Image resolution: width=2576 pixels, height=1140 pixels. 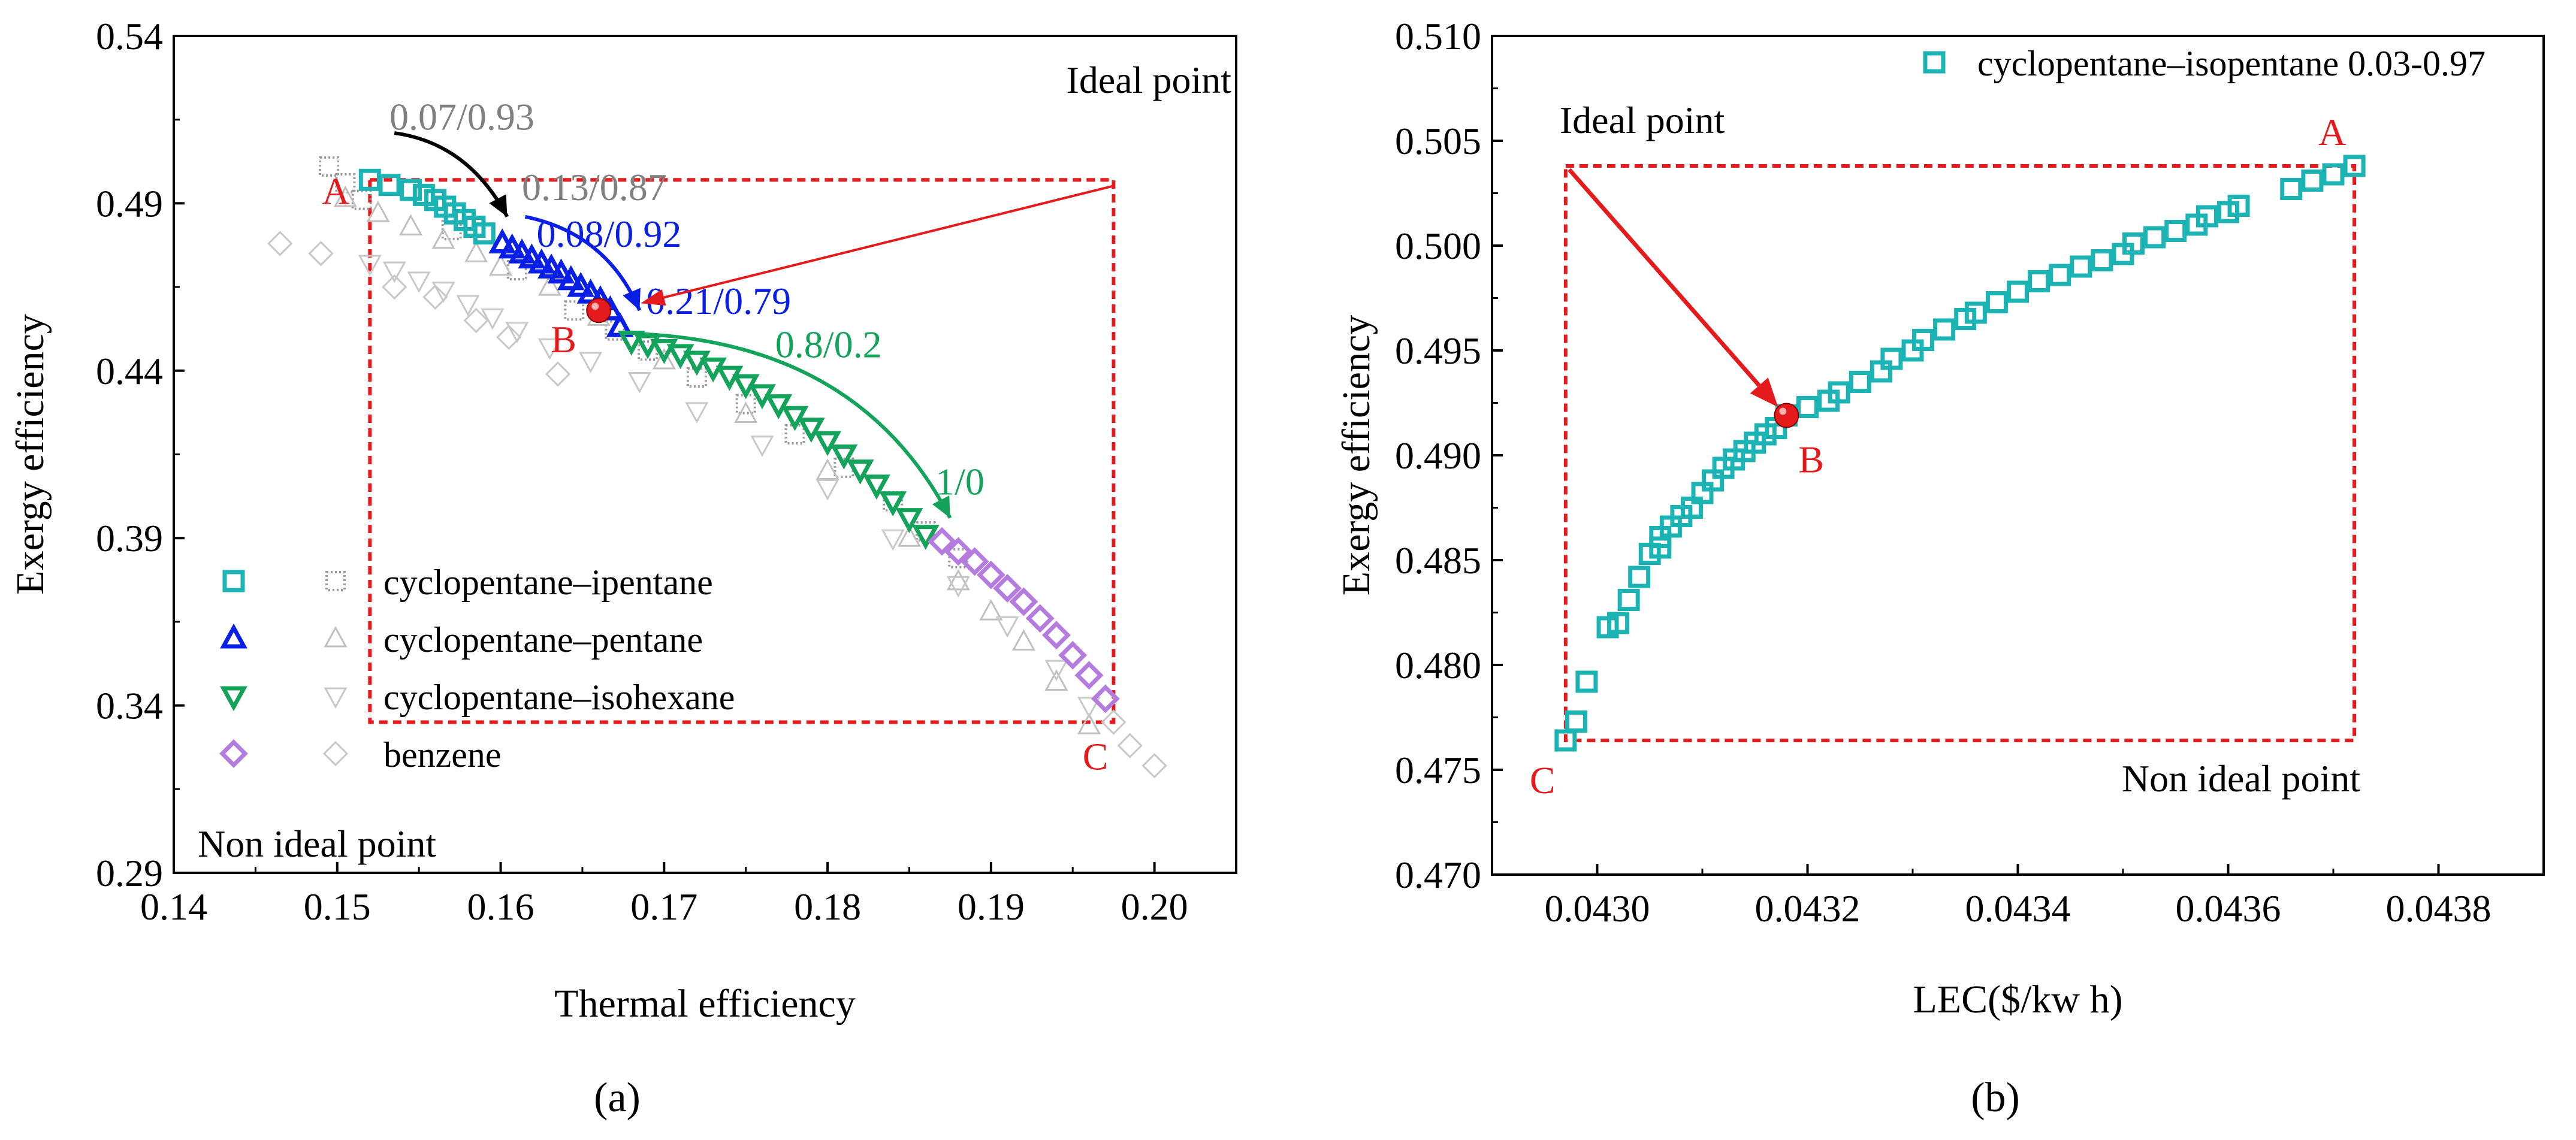 What do you see at coordinates (563, 339) in the screenshot?
I see `point-label-b: B` at bounding box center [563, 339].